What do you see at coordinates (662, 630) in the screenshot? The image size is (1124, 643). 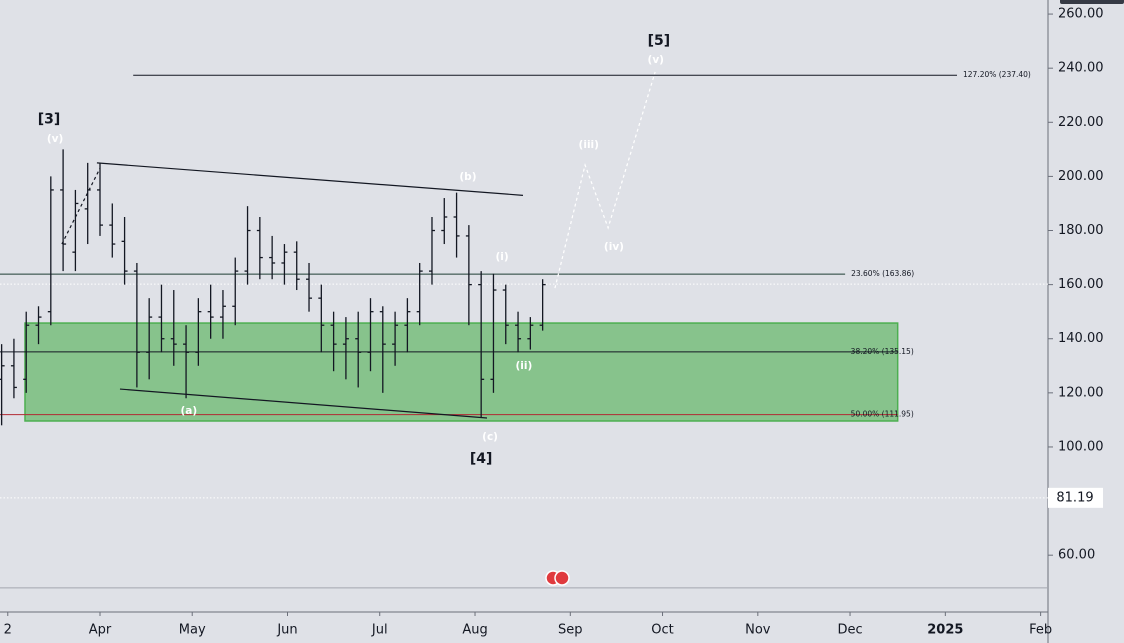 I see `x-tick-label: Oct` at bounding box center [662, 630].